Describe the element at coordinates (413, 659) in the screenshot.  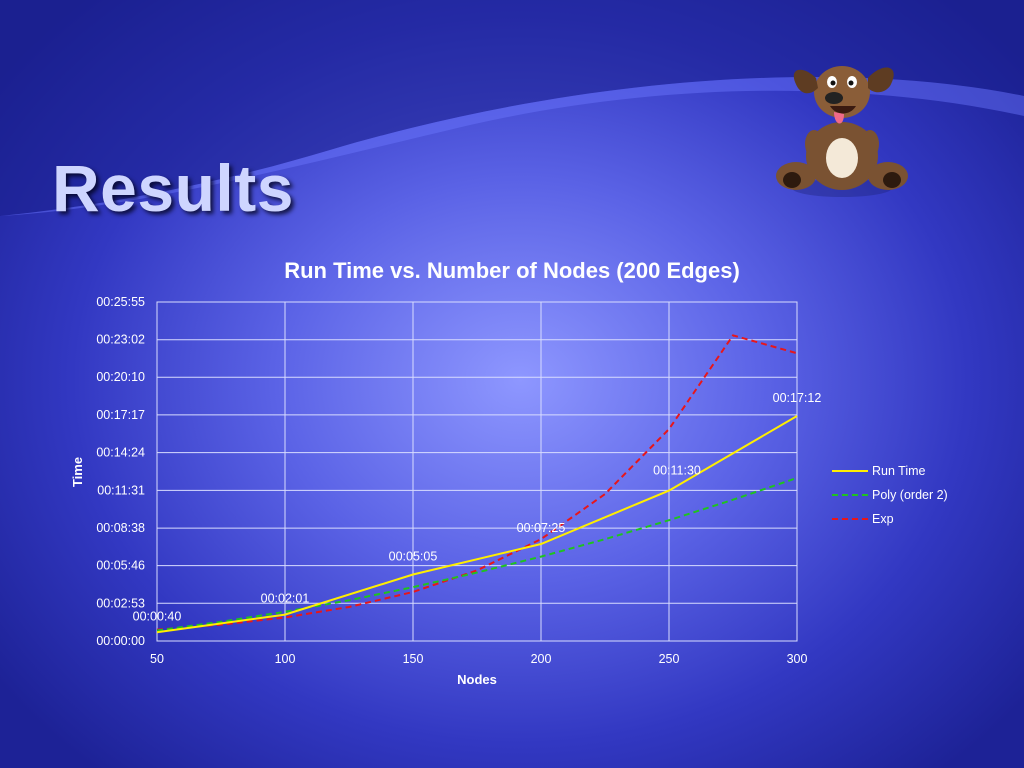
I see `x-tick-label: 150` at that location.